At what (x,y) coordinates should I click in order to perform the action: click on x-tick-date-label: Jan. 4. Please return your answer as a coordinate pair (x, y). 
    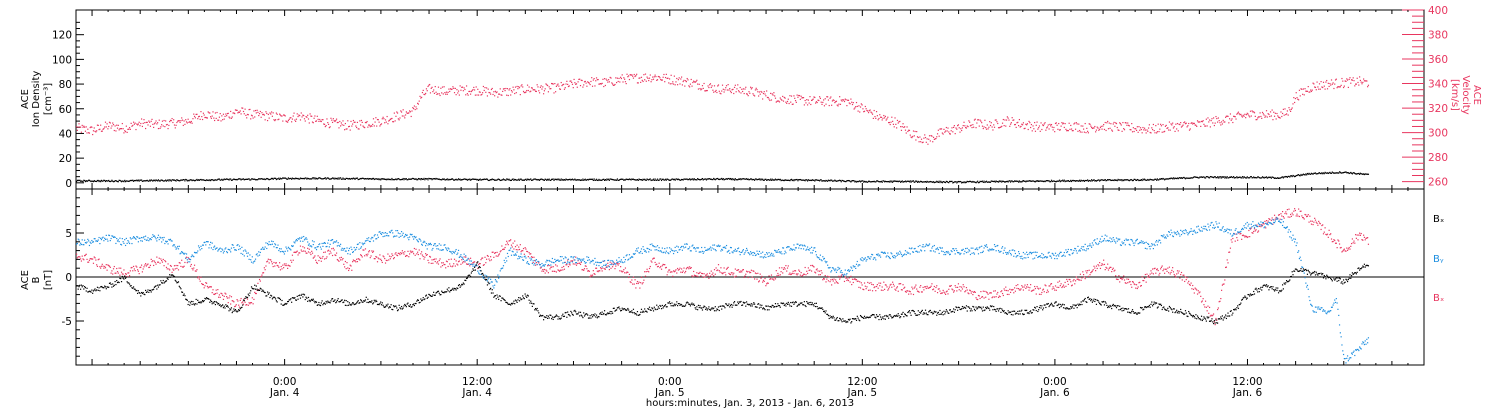
    Looking at the image, I should click on (284, 393).